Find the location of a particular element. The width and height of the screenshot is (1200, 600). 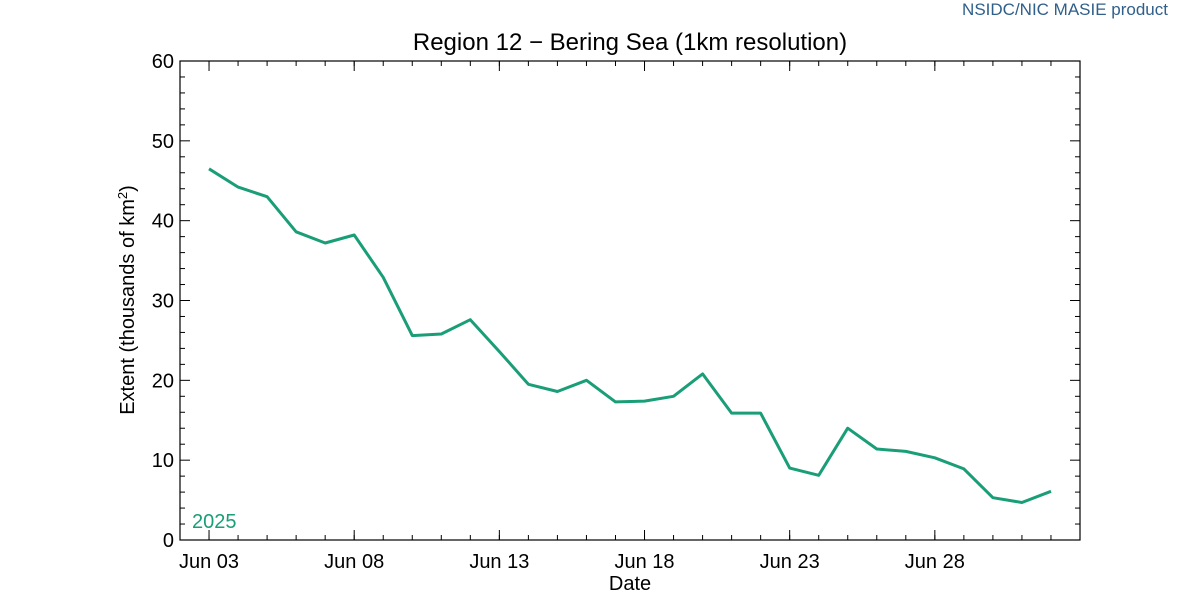

y-tick-label: 60 is located at coordinates (163, 62).